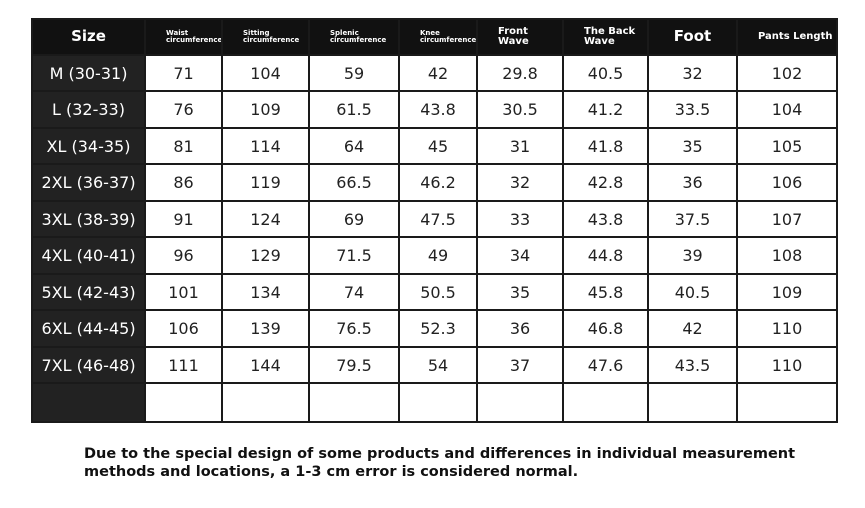  I want to click on size-cell: 5XL (42-43), so click(88, 292).